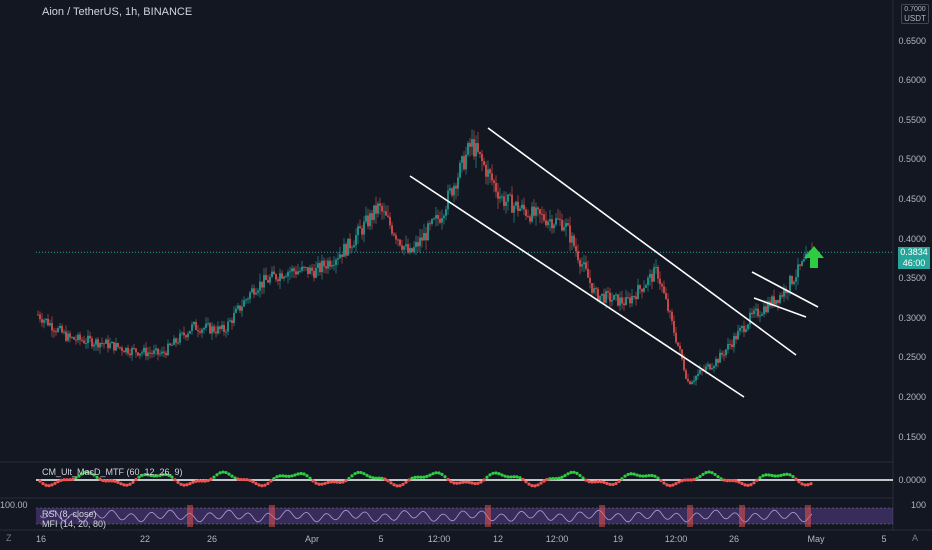 This screenshot has height=550, width=932. What do you see at coordinates (912, 397) in the screenshot?
I see `price-label: 0.2000` at bounding box center [912, 397].